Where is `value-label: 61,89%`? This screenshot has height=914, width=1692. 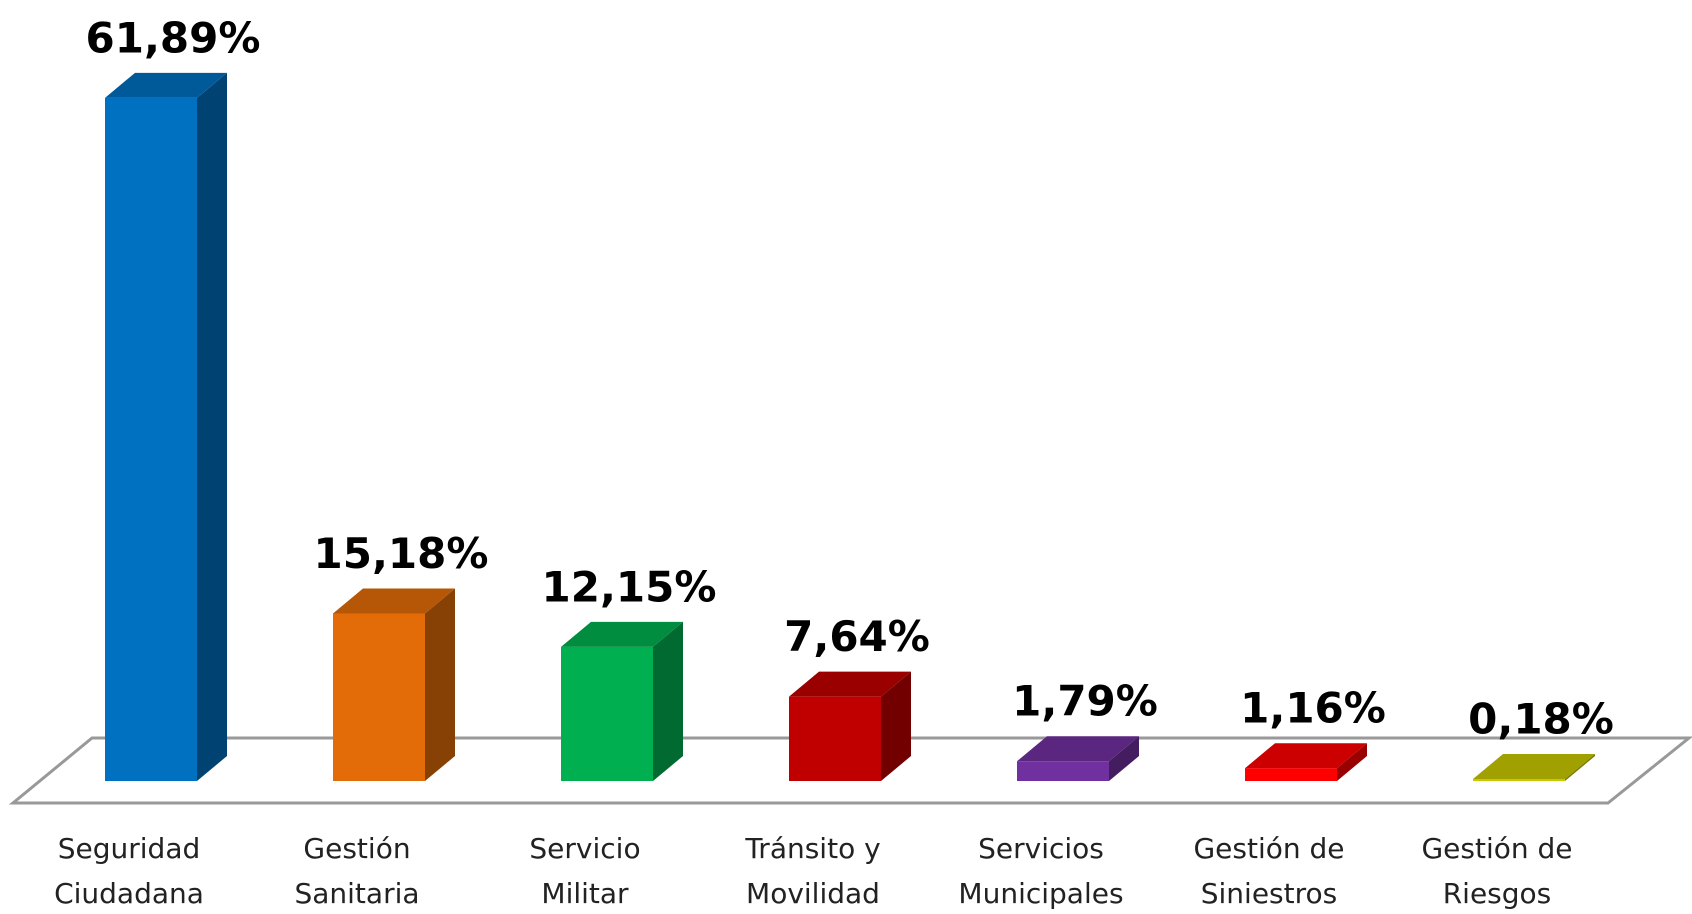
value-label: 61,89% is located at coordinates (173, 37).